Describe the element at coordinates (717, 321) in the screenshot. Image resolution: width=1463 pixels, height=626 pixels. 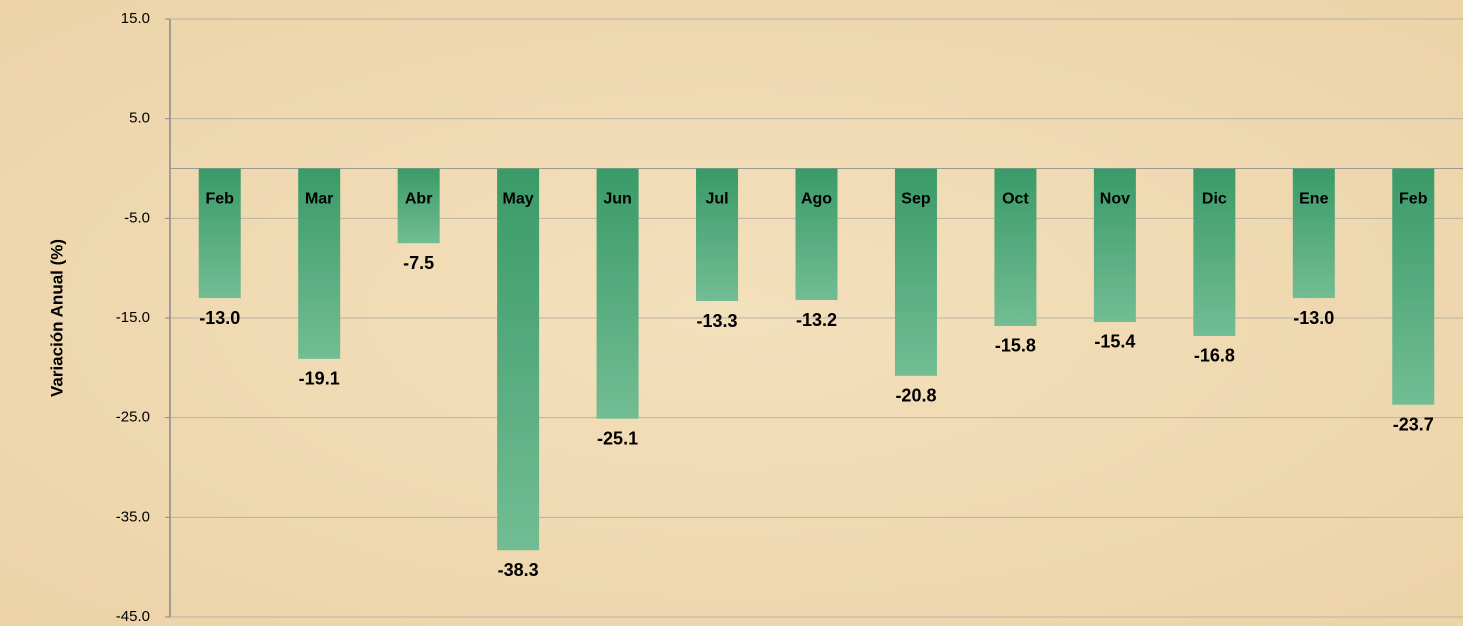
I see `value-label: -13.3` at that location.